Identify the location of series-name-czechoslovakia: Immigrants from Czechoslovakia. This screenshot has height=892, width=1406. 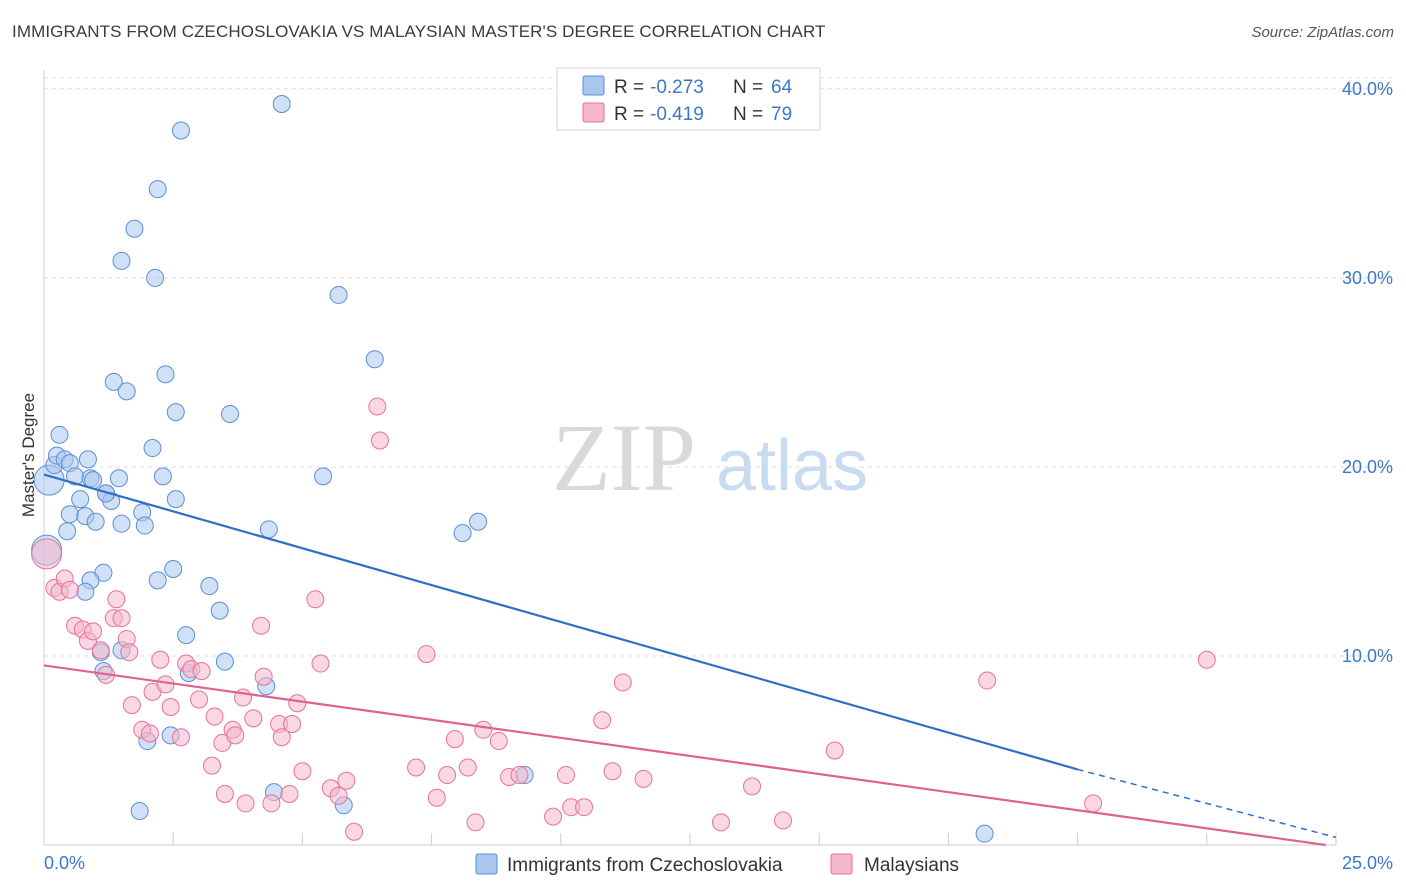
(645, 865).